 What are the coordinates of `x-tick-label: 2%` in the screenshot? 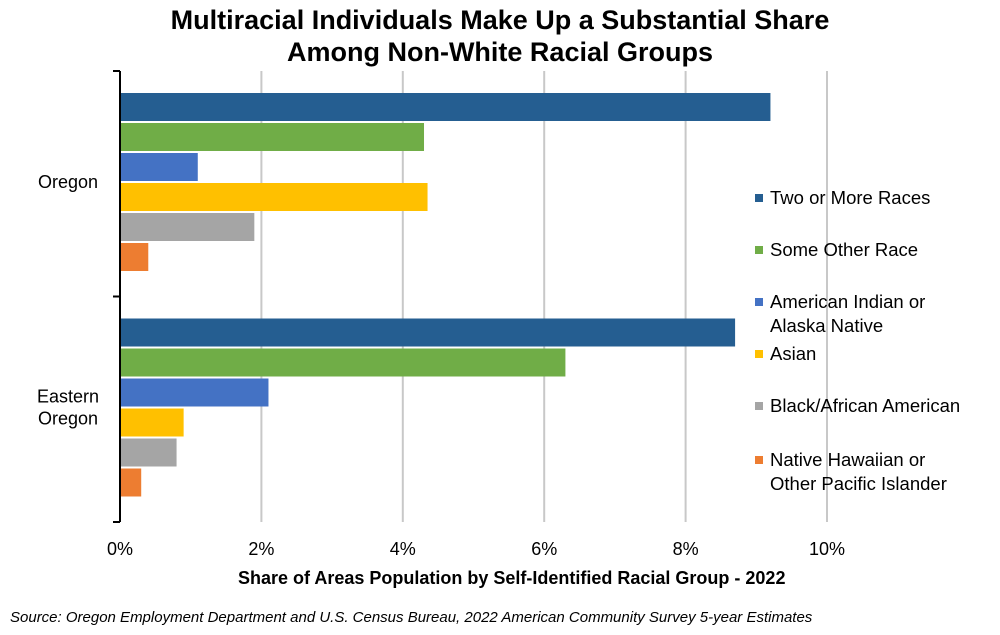 It's located at (261, 549).